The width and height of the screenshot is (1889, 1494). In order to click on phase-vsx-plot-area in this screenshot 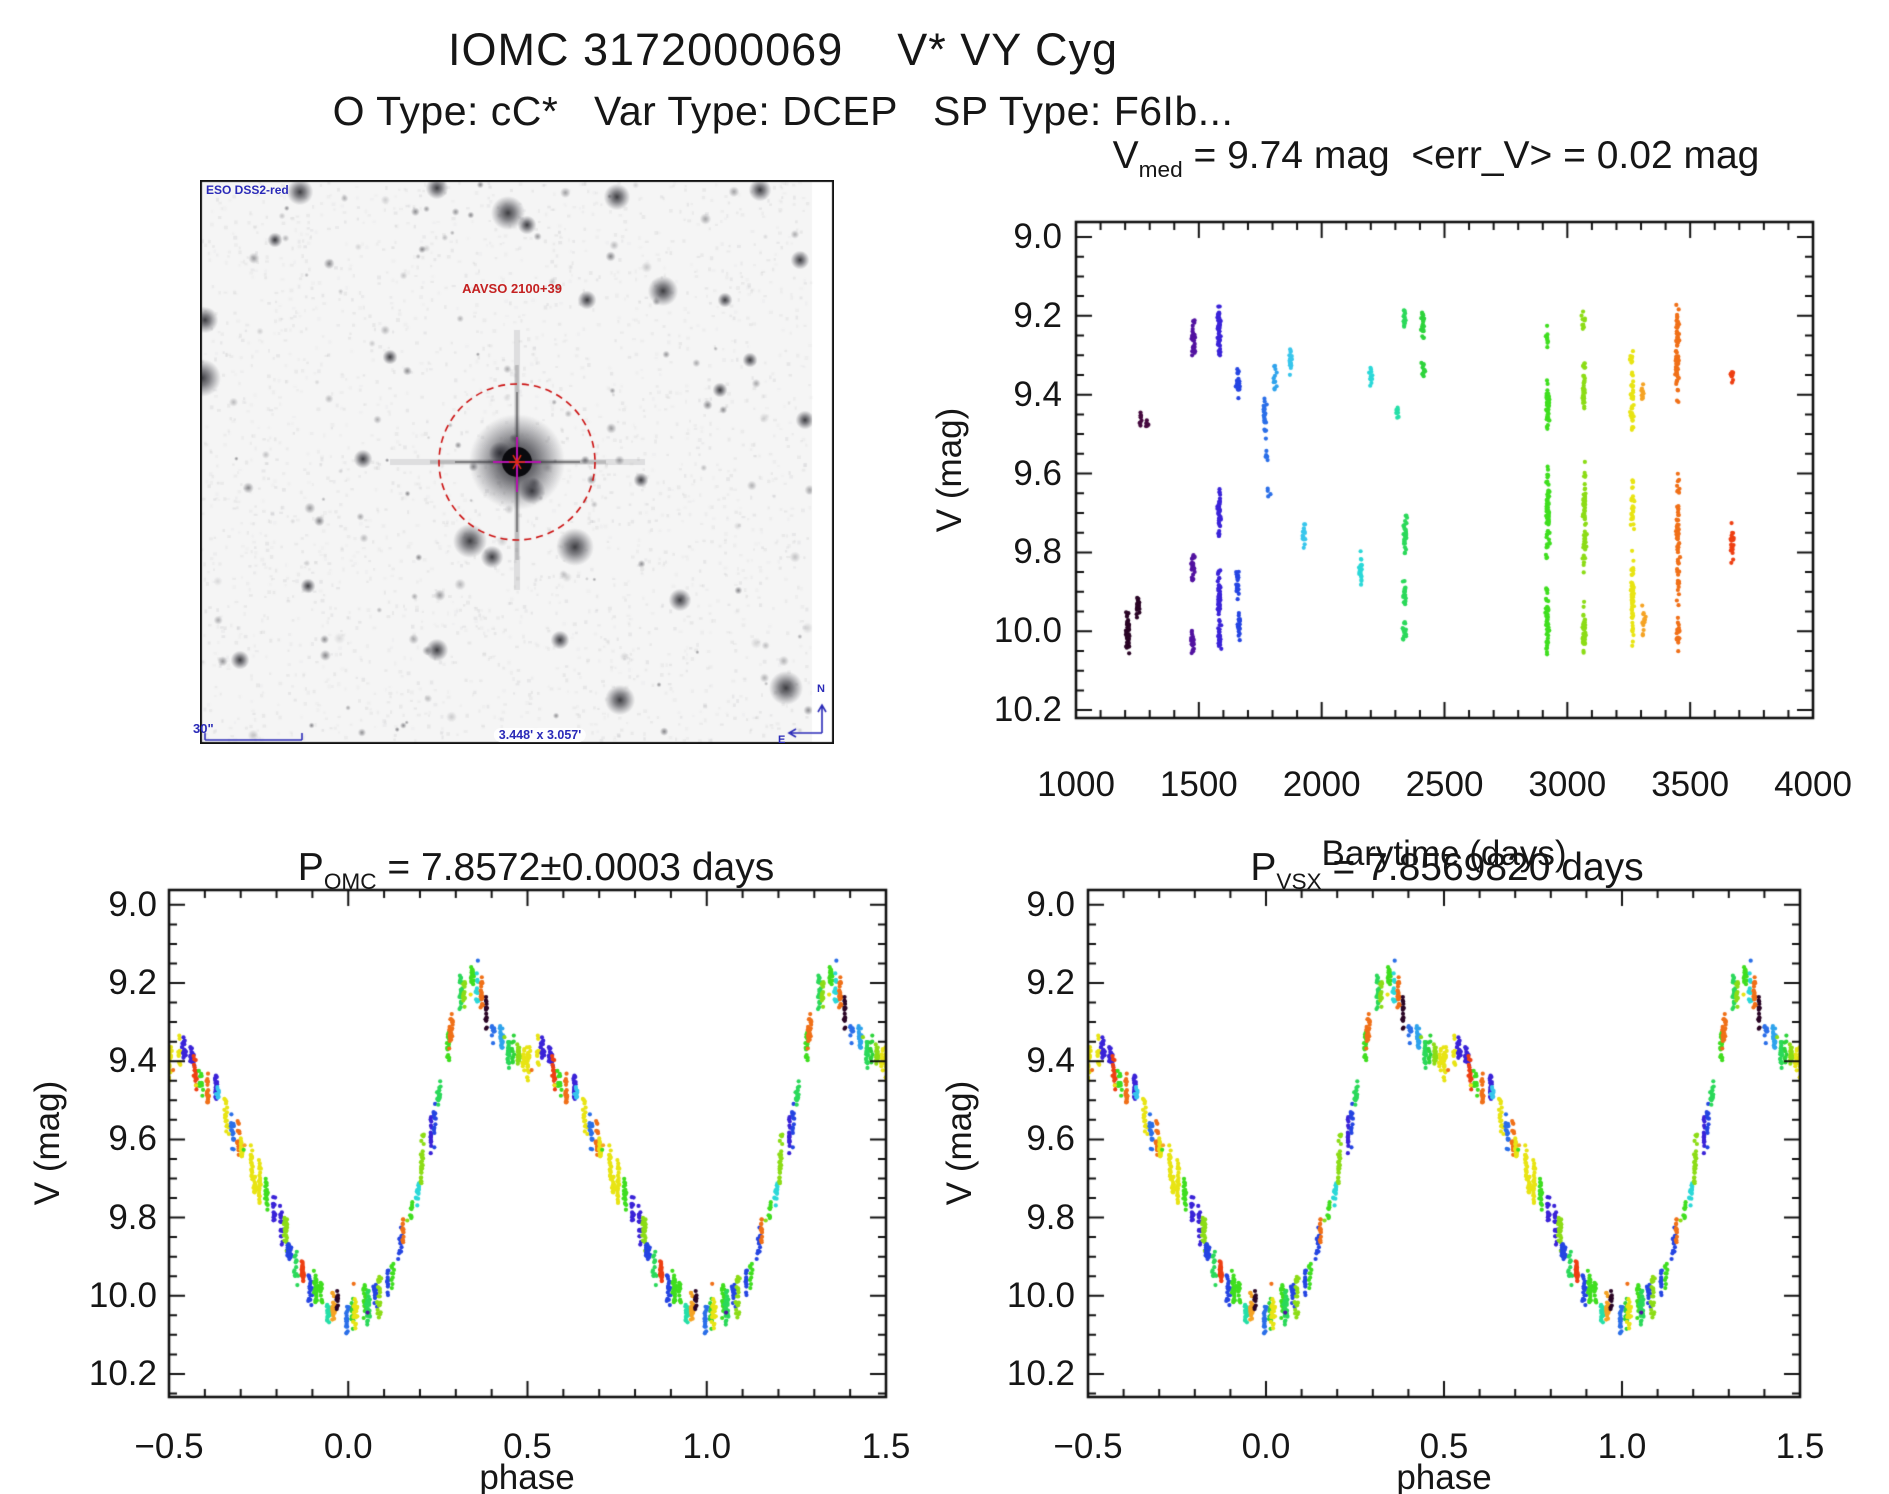, I will do `click(1444, 1145)`.